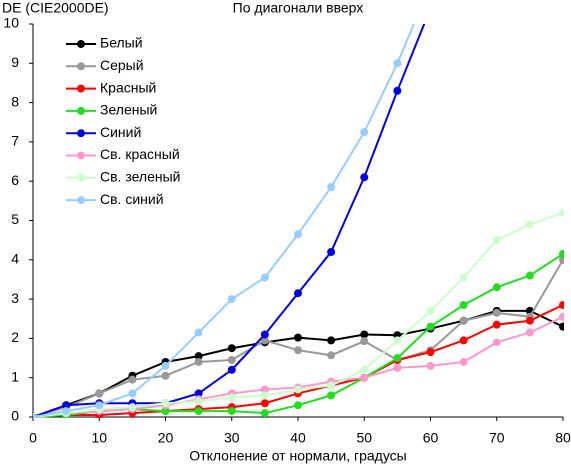 The width and height of the screenshot is (571, 473). What do you see at coordinates (15, 376) in the screenshot?
I see `y-tick-label: 1` at bounding box center [15, 376].